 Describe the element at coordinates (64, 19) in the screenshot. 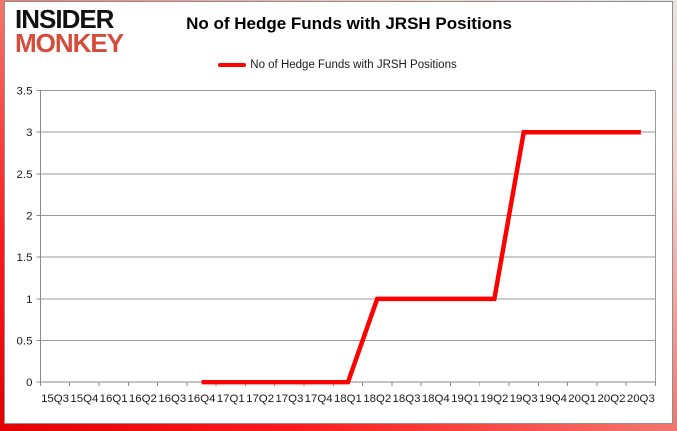

I see `logo-text-insider: INSIDER` at that location.